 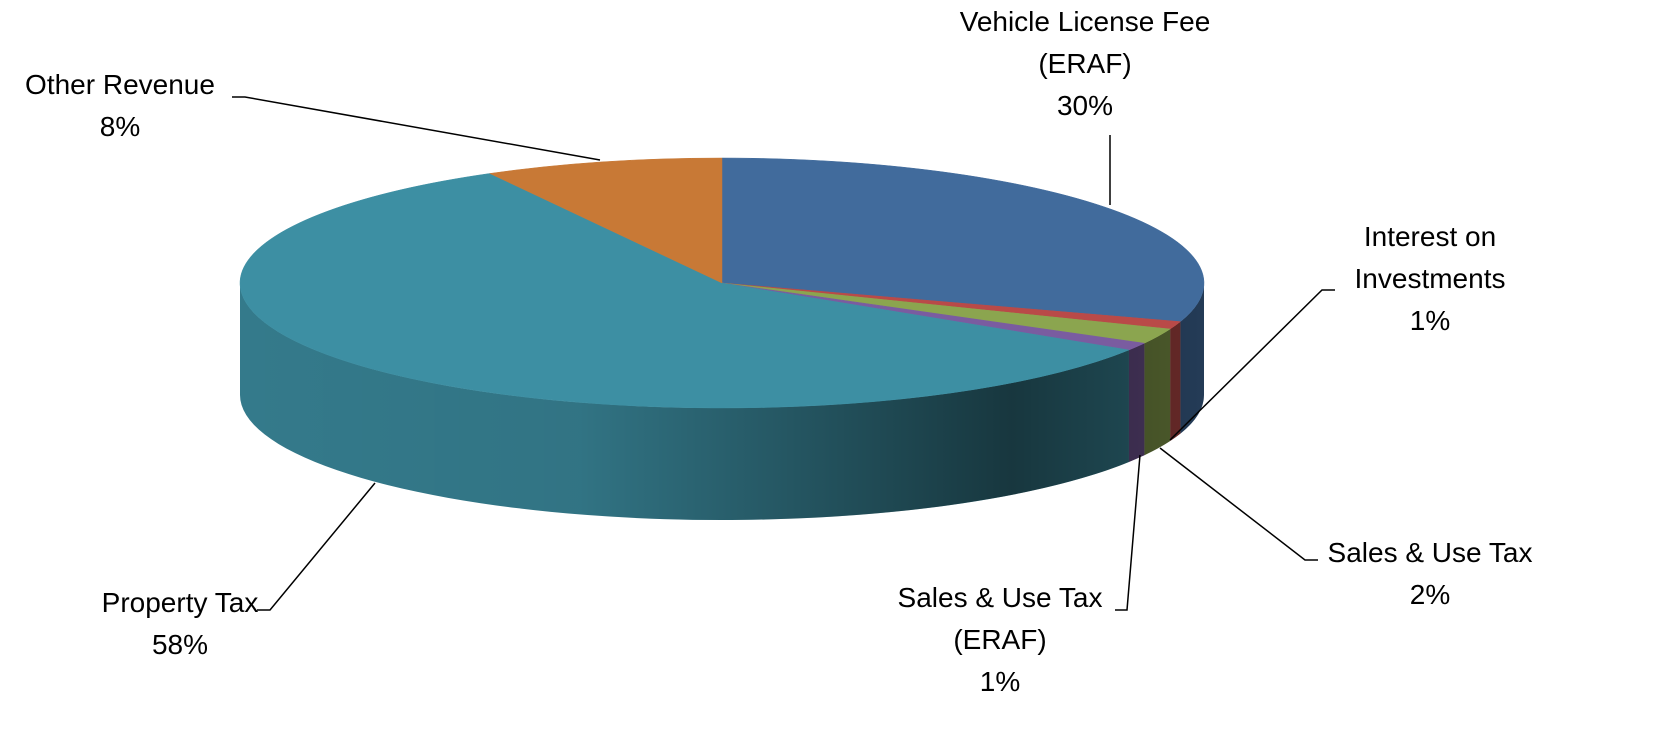 I want to click on category-label: Interest on Investments, so click(x=1430, y=257).